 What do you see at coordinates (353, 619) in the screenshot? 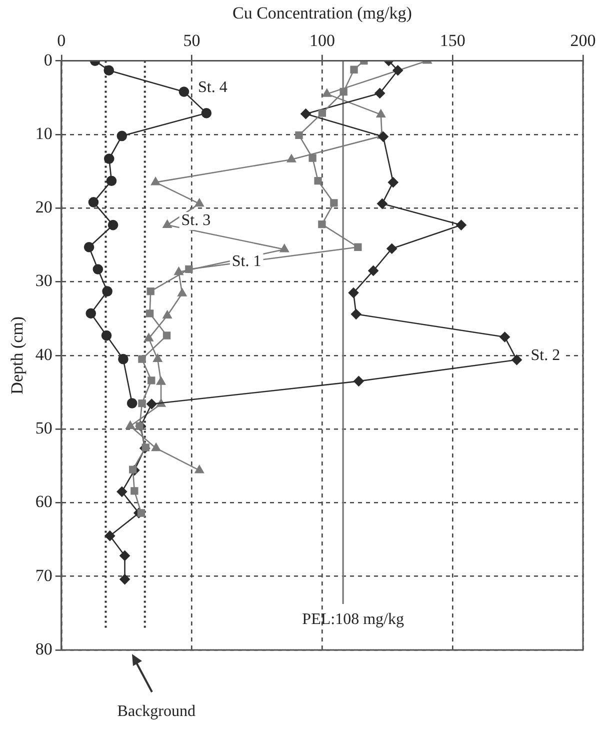
I see `ref-line-label: PEL:108 mg/kg` at bounding box center [353, 619].